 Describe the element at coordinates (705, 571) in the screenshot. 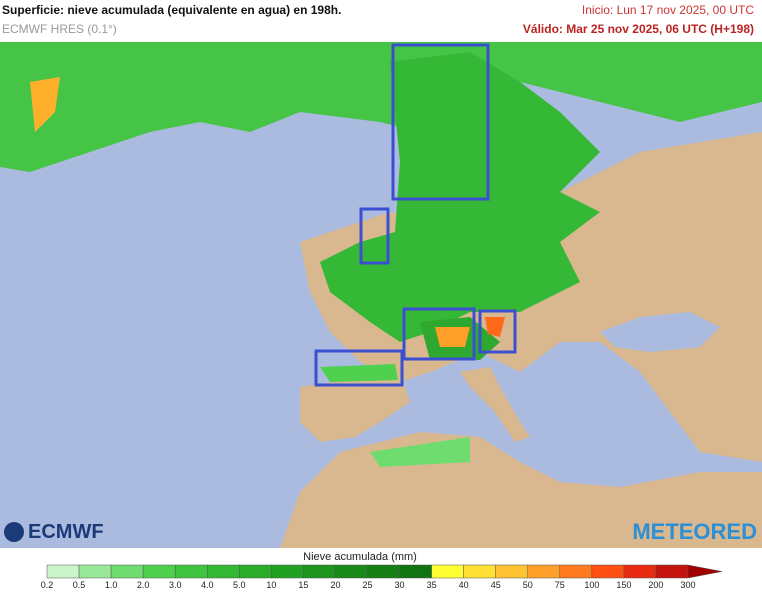

I see `colorbar-arrow` at that location.